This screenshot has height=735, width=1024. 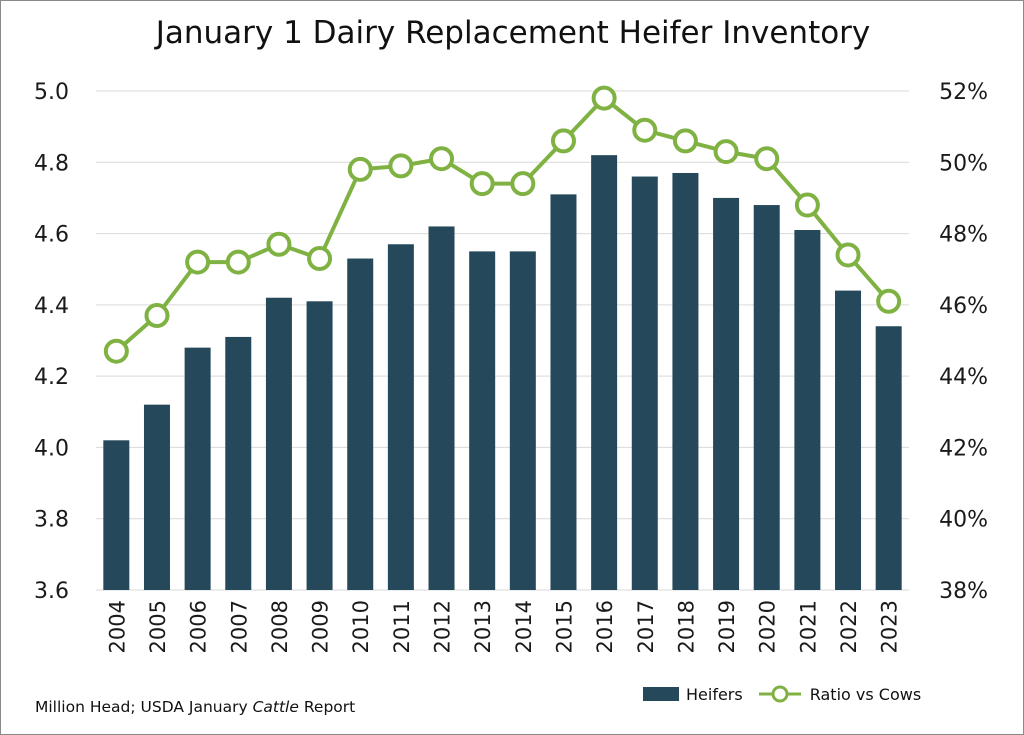 I want to click on y-right-tick-label: 40%, so click(x=963, y=520).